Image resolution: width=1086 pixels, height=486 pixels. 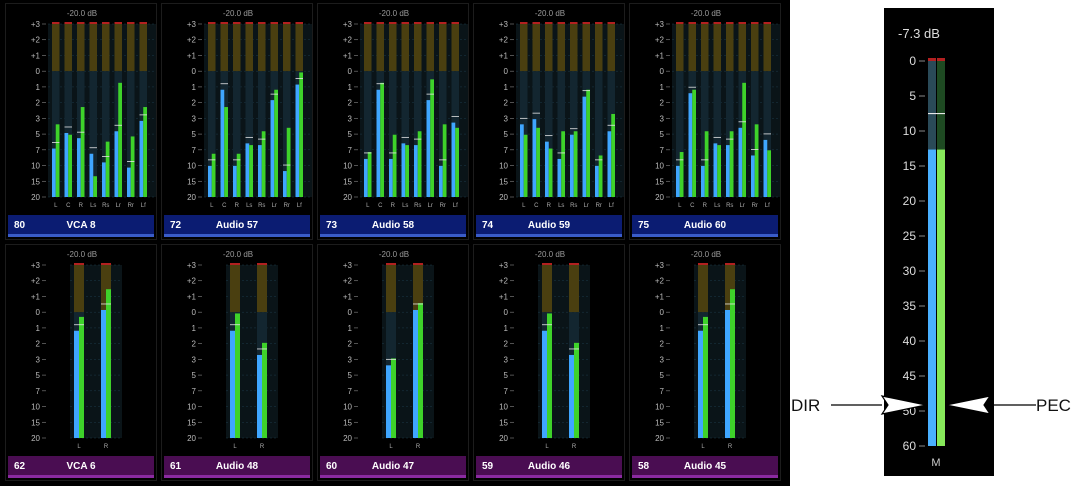 I want to click on scale-tick-label: 7, so click(x=350, y=391).